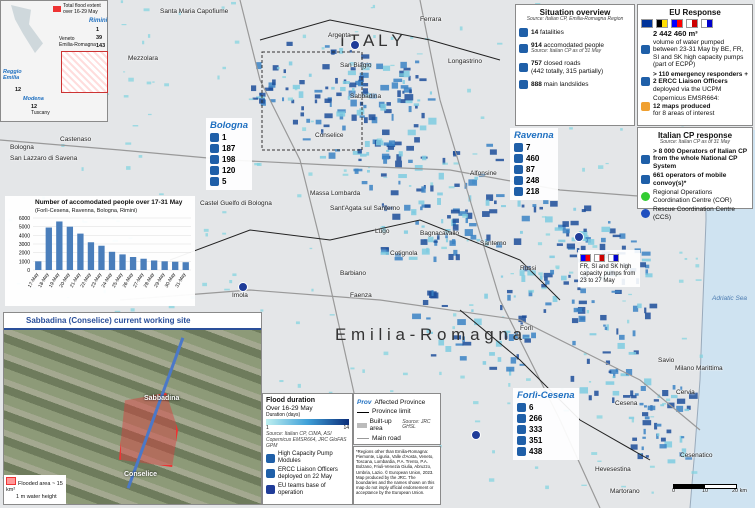  I want to click on item-note: Source: Italian CP as of 31 May, so click(566, 51).